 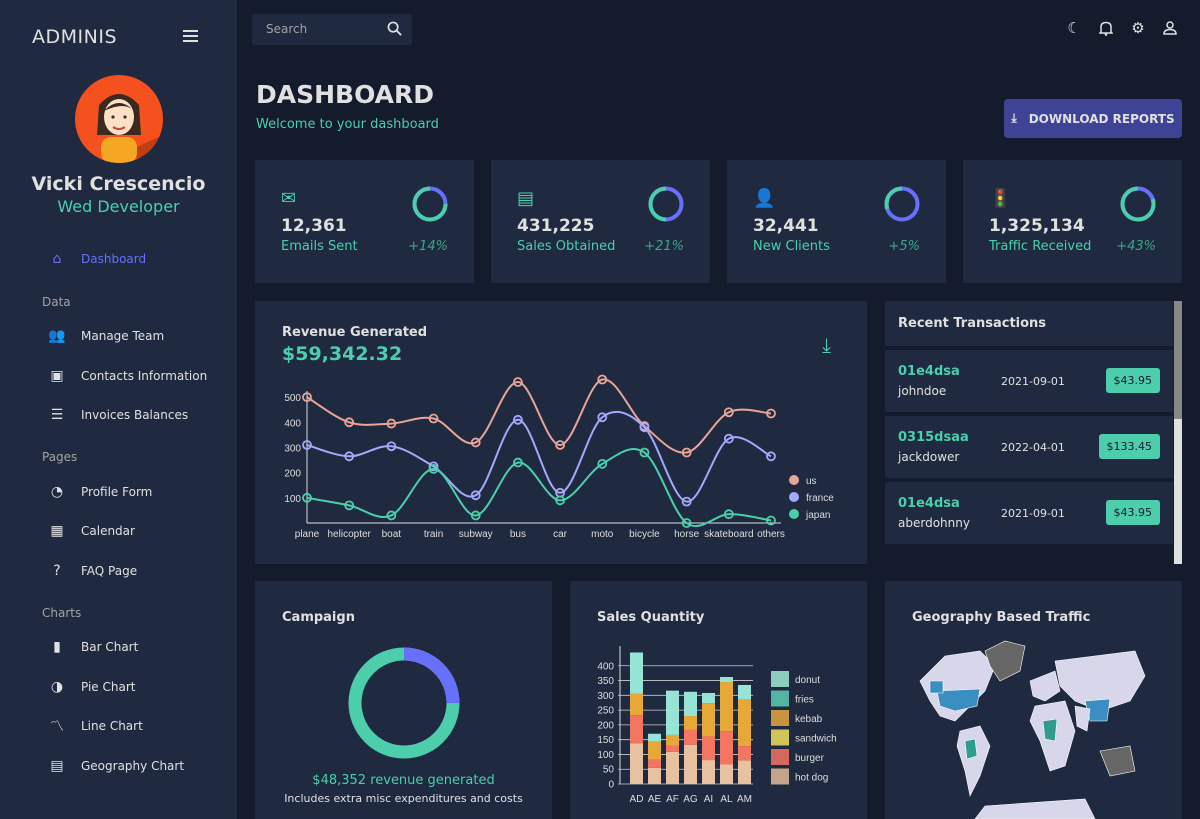 What do you see at coordinates (97, 259) in the screenshot?
I see `sidebar-item-dashboard: ⌂ Dashboard` at bounding box center [97, 259].